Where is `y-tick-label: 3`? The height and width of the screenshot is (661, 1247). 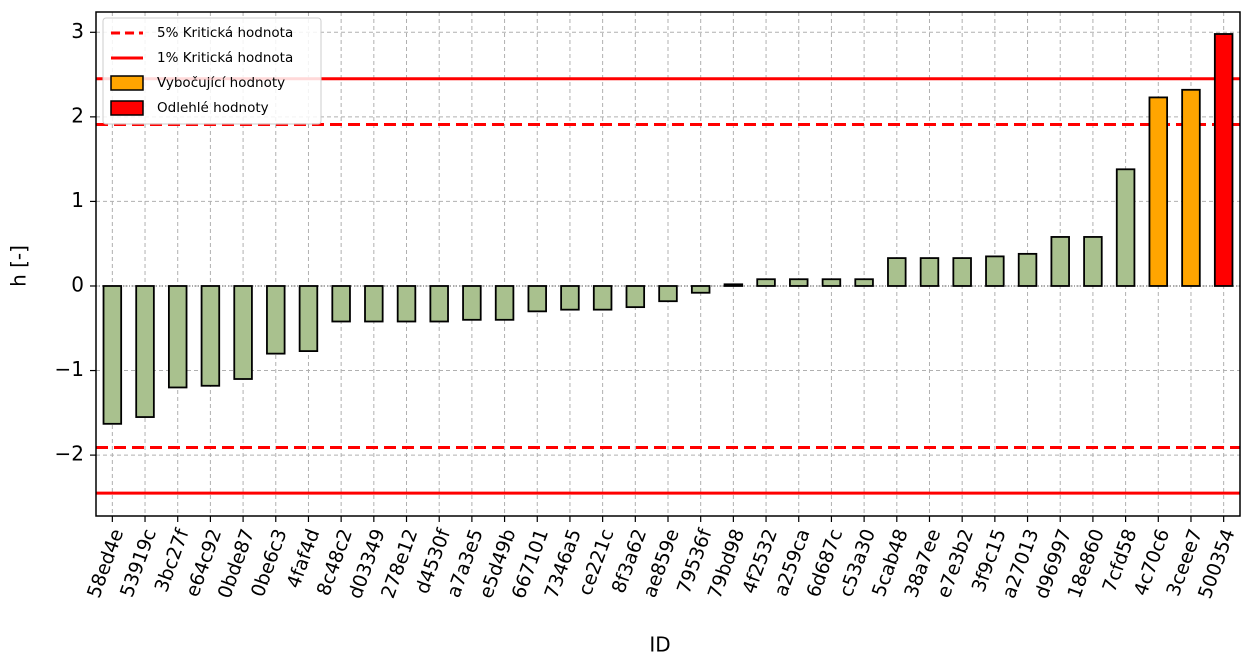 y-tick-label: 3 is located at coordinates (77, 31).